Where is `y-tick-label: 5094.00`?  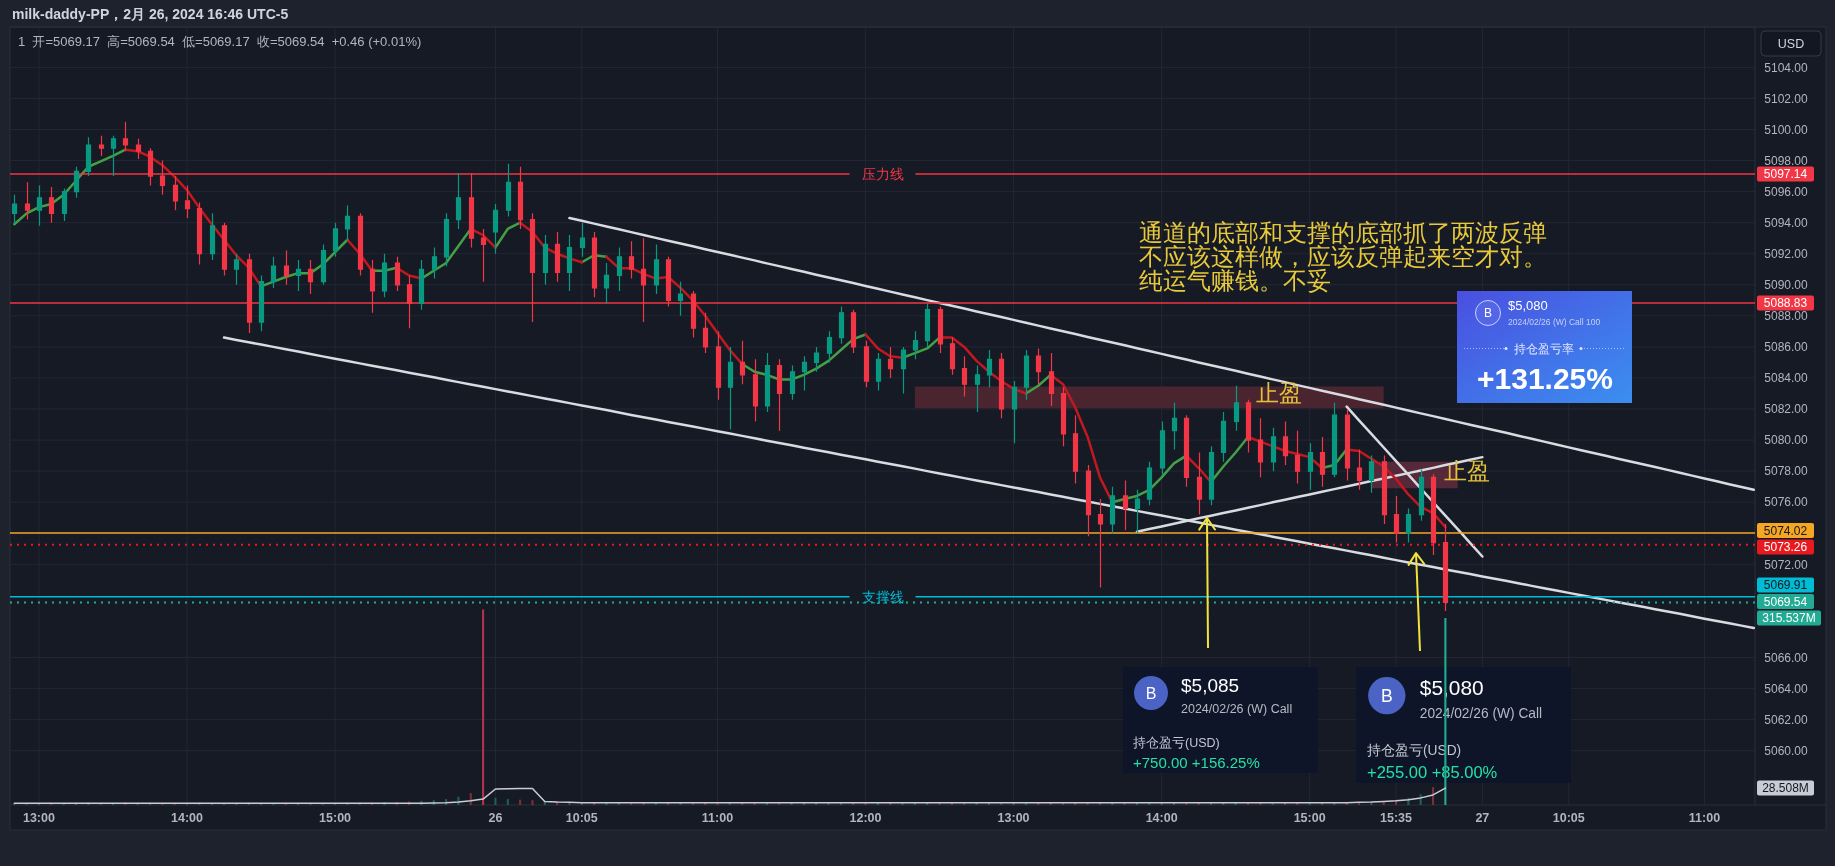 y-tick-label: 5094.00 is located at coordinates (1786, 222).